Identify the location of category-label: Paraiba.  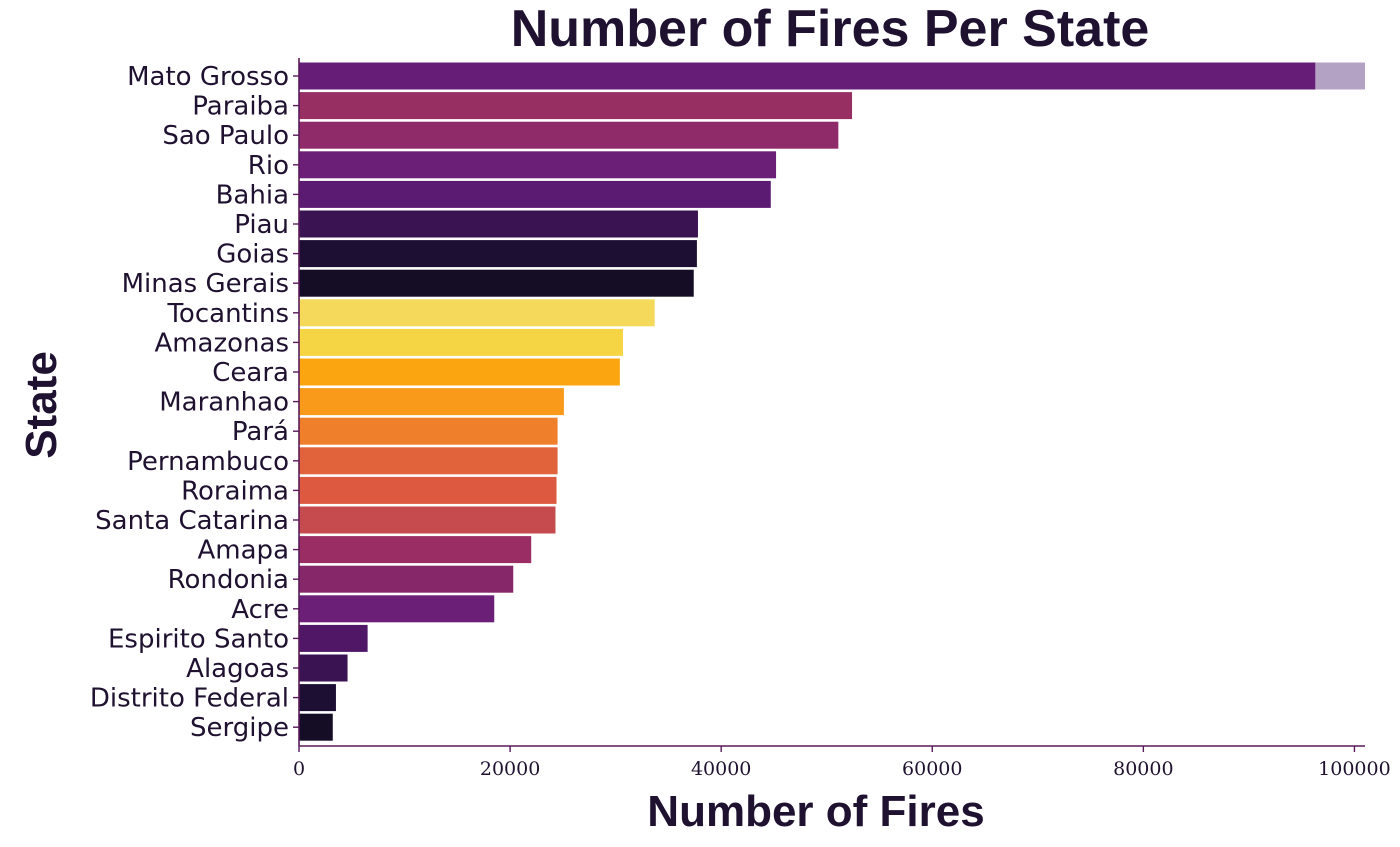
(240, 107).